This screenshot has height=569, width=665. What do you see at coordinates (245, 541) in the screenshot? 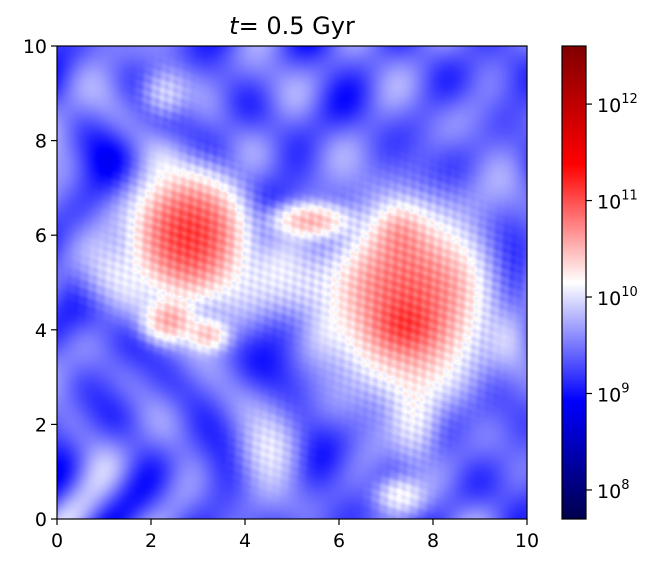
I see `x-tick-label: 4` at bounding box center [245, 541].